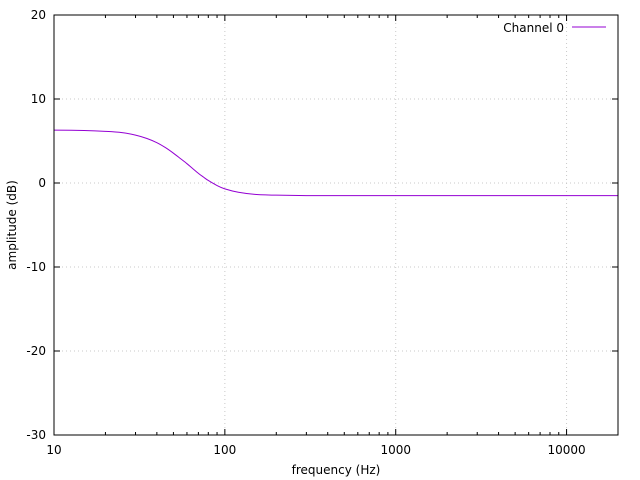 The width and height of the screenshot is (640, 480). Describe the element at coordinates (38, 99) in the screenshot. I see `y-tick-label: 10` at that location.